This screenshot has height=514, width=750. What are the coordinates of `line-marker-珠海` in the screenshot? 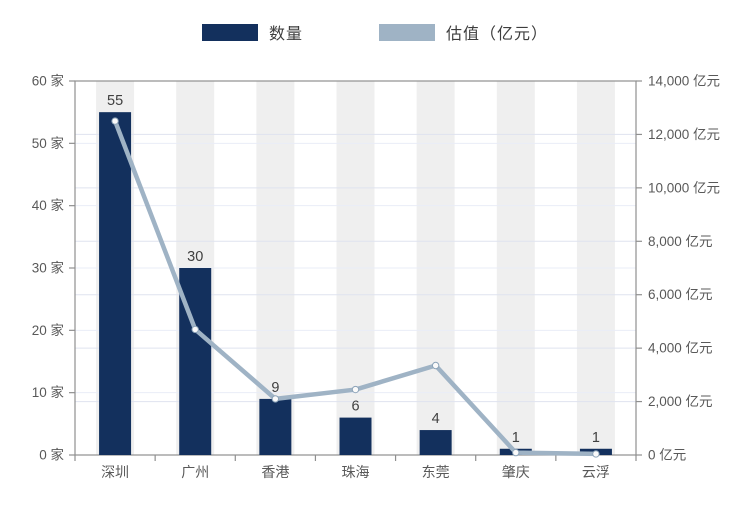 It's located at (355, 389).